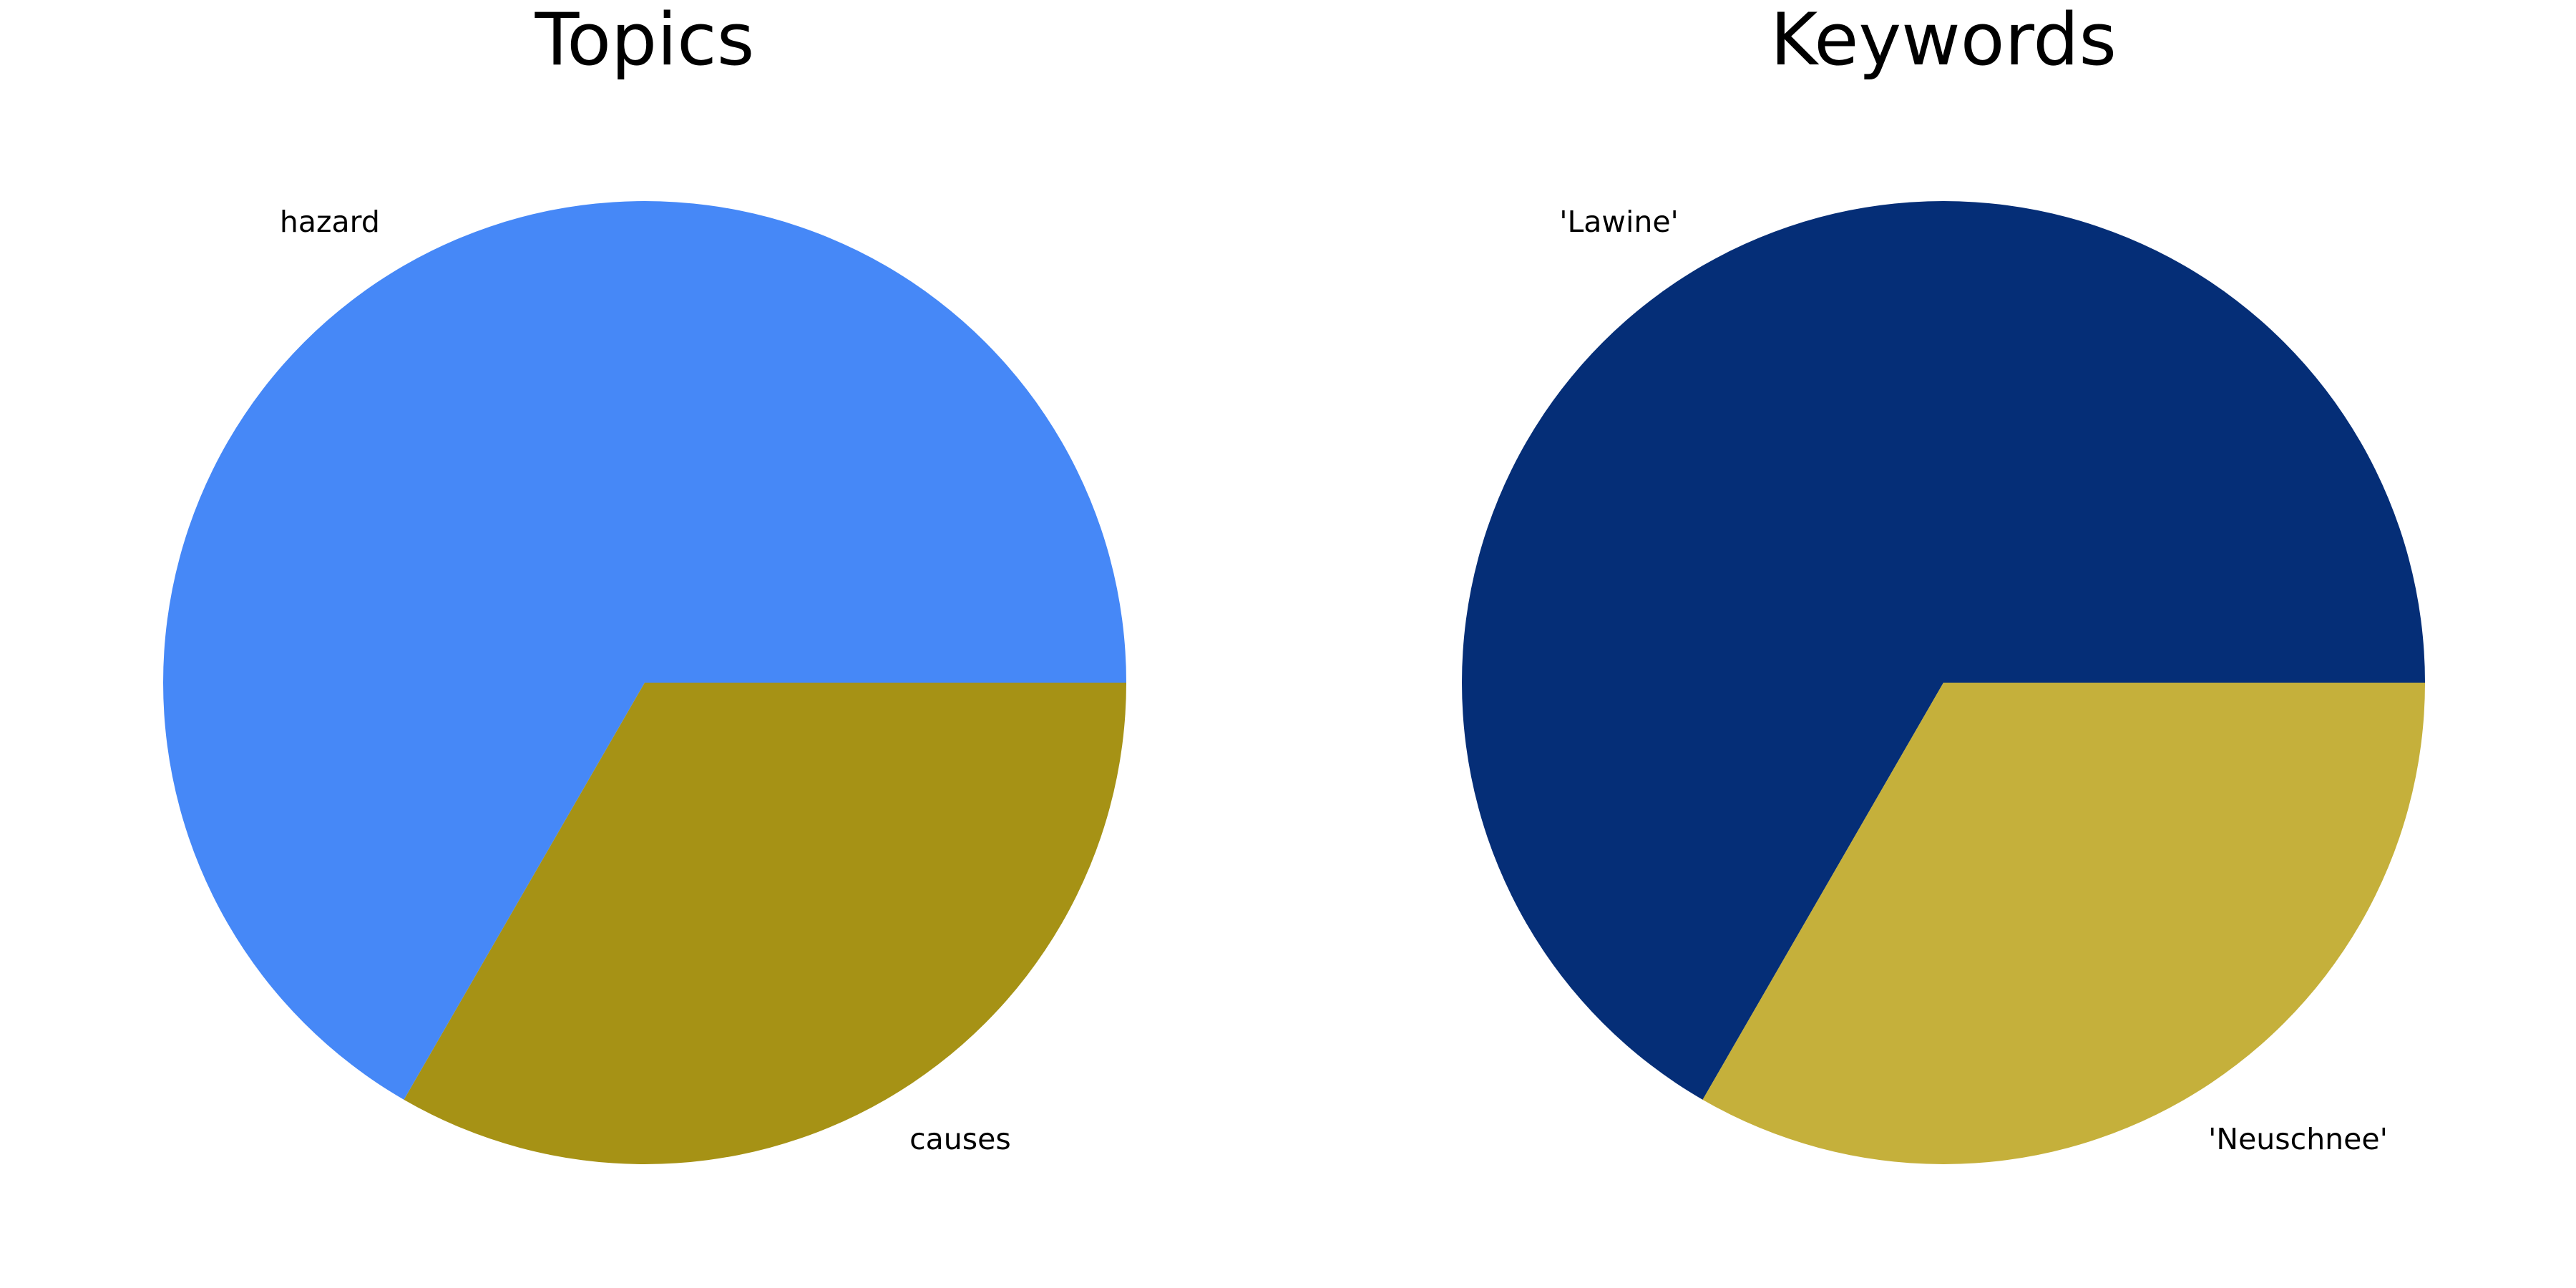 The image size is (2576, 1288). Describe the element at coordinates (2298, 1139) in the screenshot. I see `slice-label-neuschnee: 'Neuschnee'` at that location.